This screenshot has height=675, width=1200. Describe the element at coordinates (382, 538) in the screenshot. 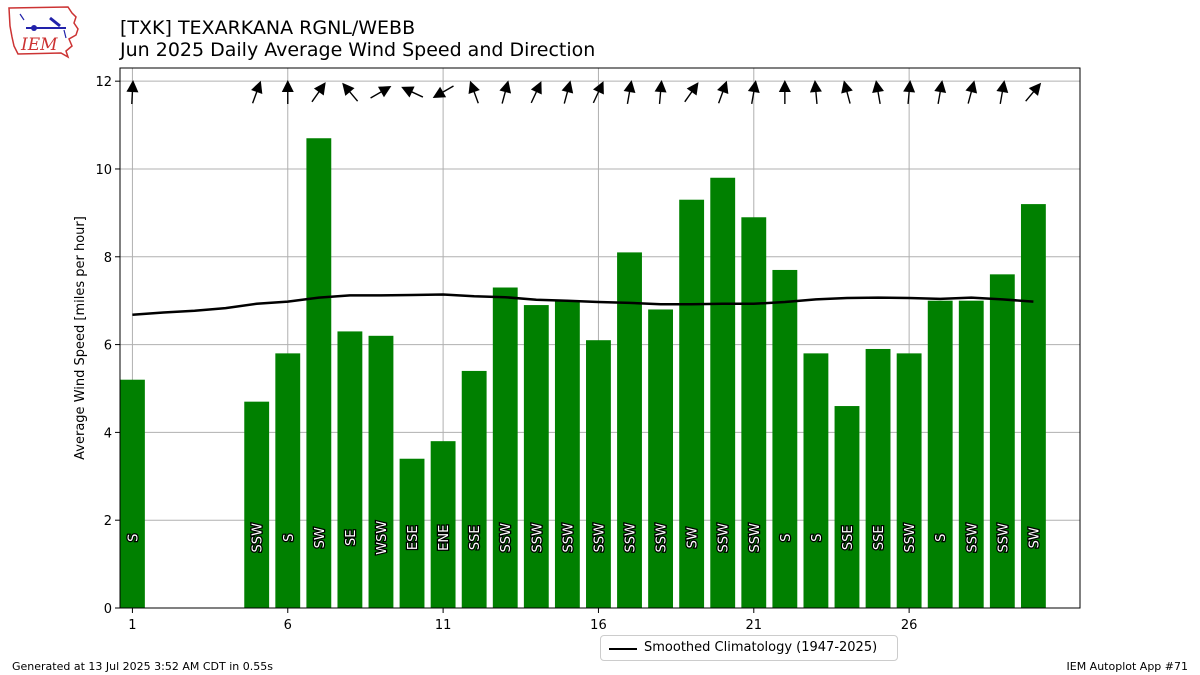

I see `direction-label: WSW` at that location.